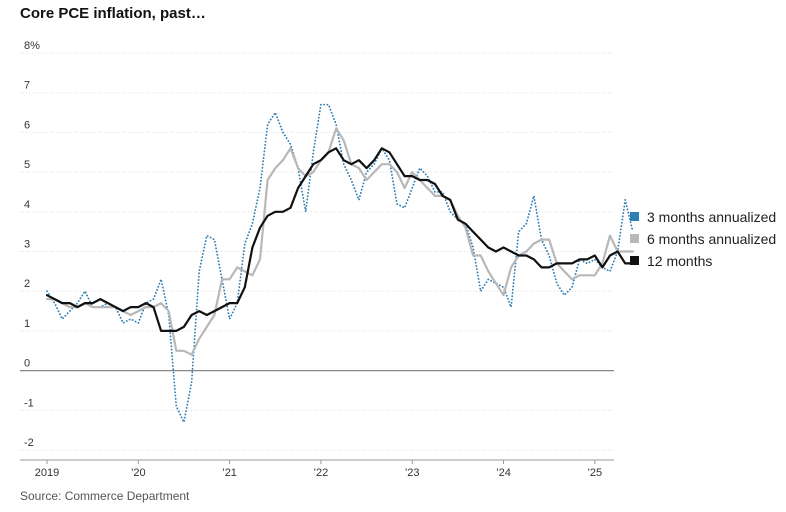 The height and width of the screenshot is (512, 786). Describe the element at coordinates (29, 443) in the screenshot. I see `y-tick-label: -2` at that location.